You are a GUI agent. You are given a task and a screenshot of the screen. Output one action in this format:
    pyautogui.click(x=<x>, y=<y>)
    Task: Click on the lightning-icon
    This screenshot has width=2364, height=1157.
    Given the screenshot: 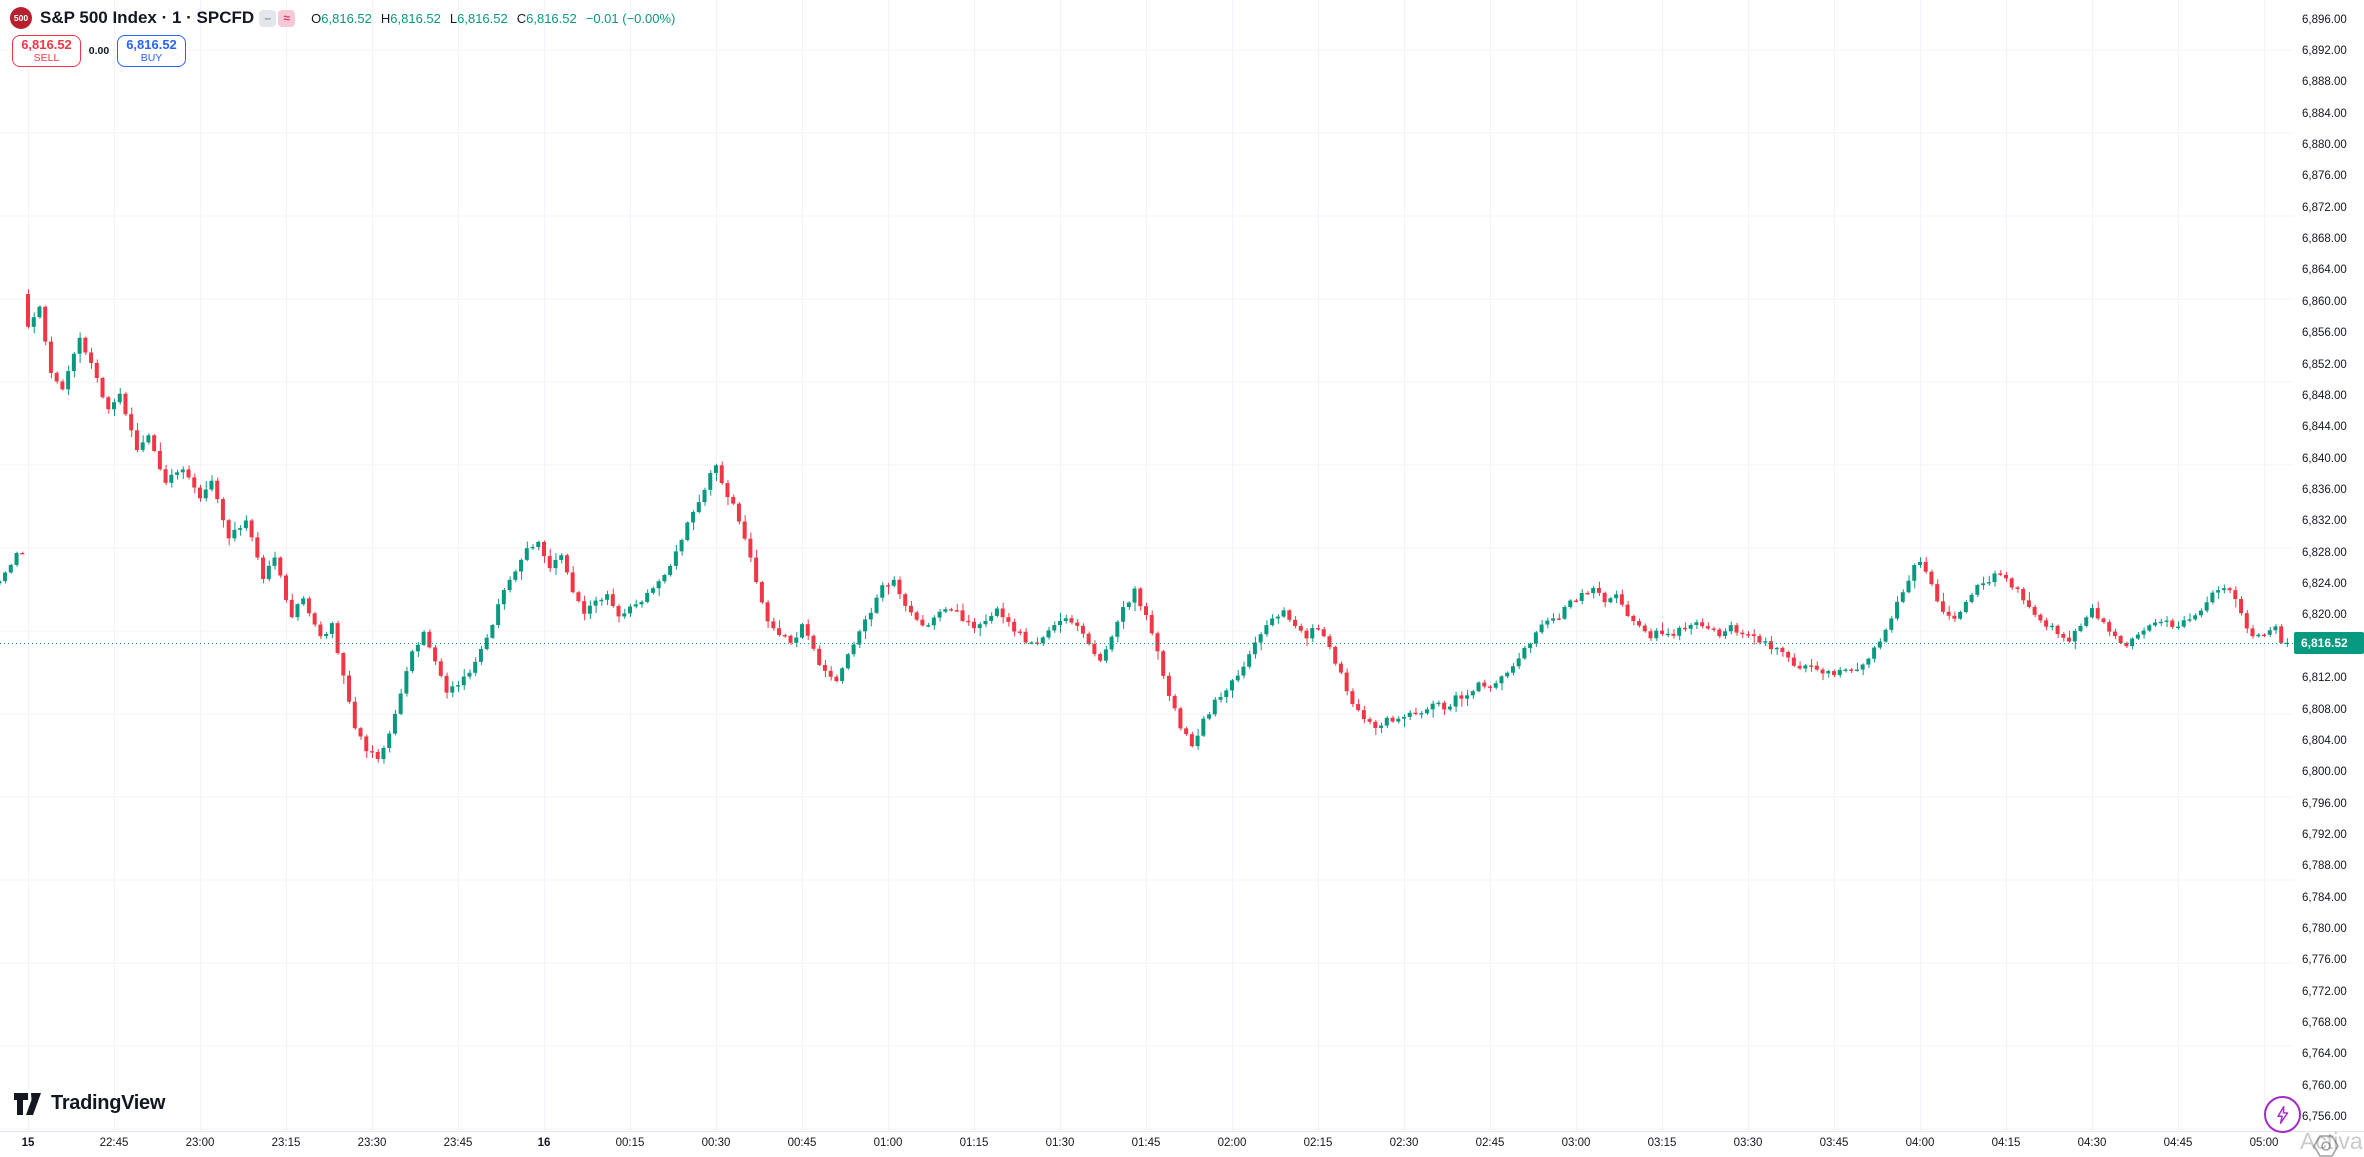 What is the action you would take?
    pyautogui.click(x=2282, y=1114)
    